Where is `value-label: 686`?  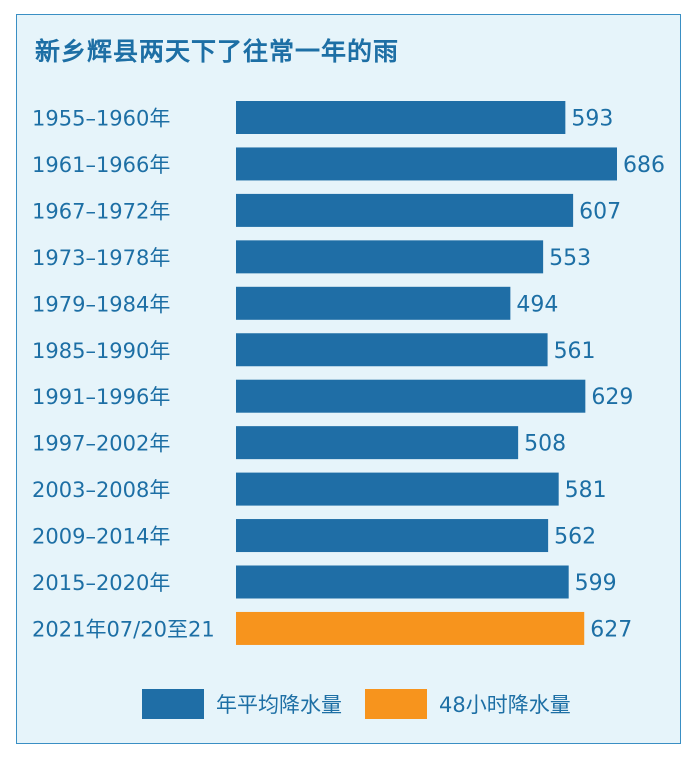 value-label: 686 is located at coordinates (644, 165).